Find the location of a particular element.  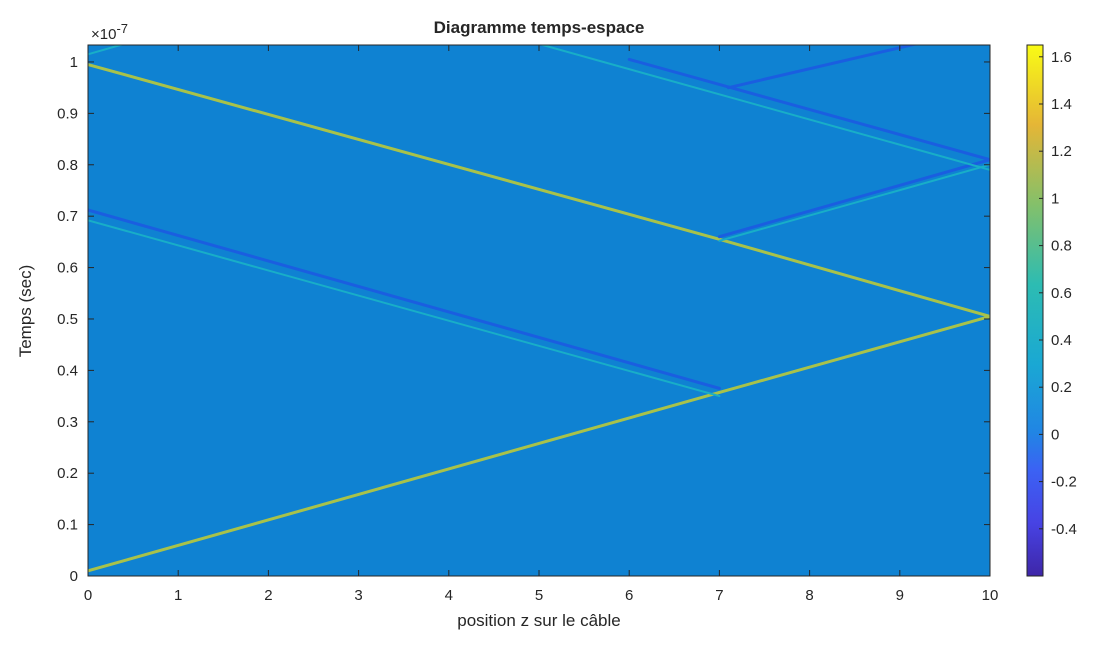

x-tick-label: 3 is located at coordinates (358, 595).